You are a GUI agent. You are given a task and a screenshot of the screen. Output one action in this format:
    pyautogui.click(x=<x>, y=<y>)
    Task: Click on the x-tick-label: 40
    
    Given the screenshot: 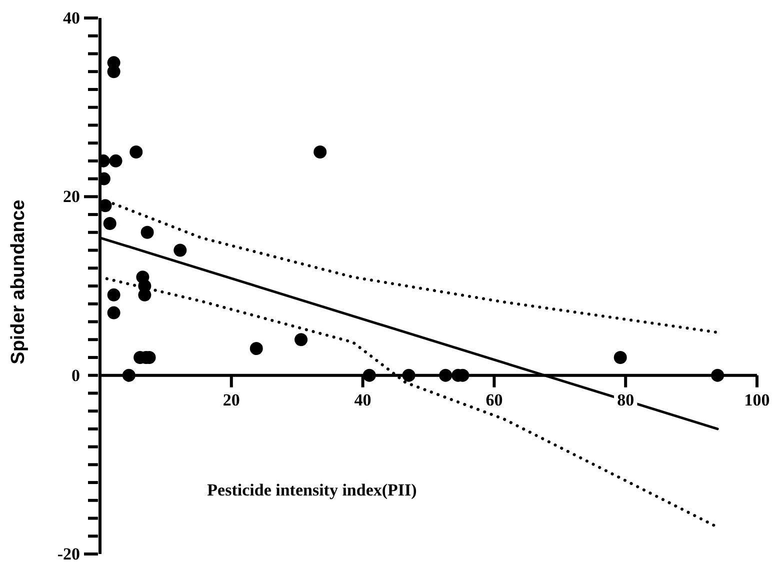 What is the action you would take?
    pyautogui.click(x=363, y=400)
    